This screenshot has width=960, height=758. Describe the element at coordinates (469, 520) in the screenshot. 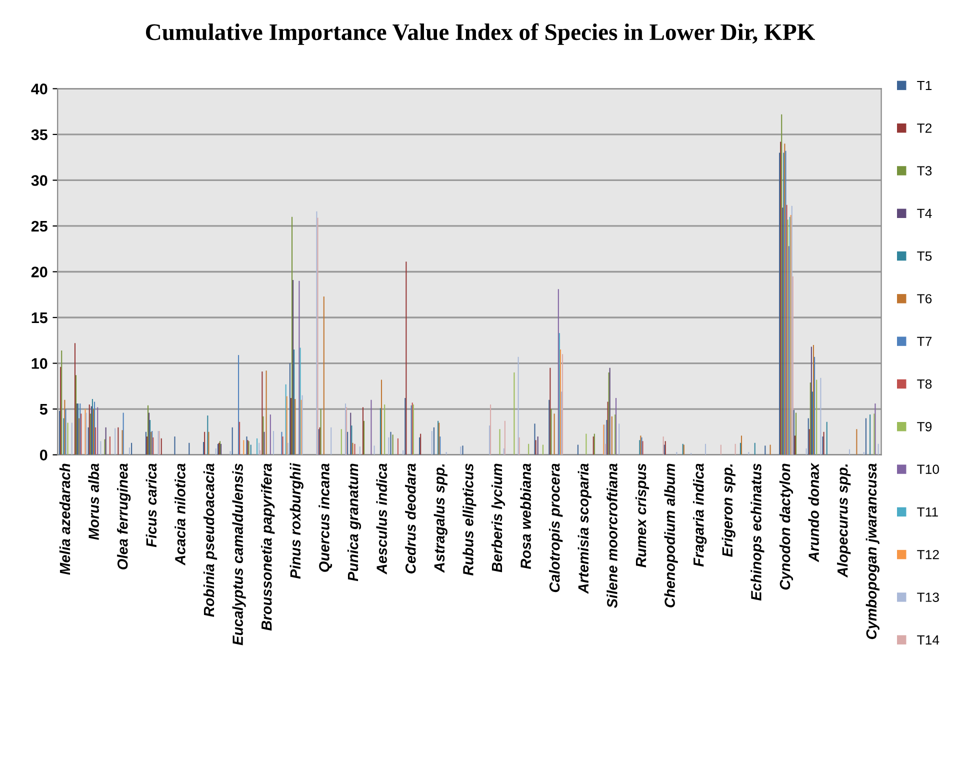

I see `x-tick-label: Rubus ellipticus` at that location.